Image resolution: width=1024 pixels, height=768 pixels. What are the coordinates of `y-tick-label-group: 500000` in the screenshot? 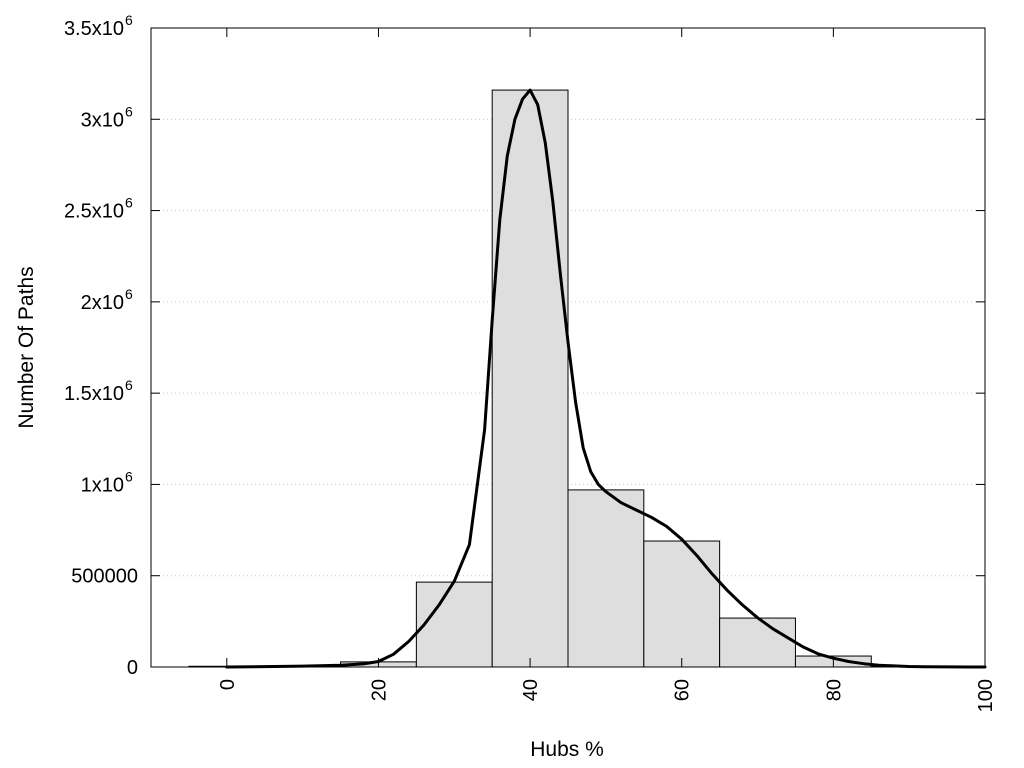 It's located at (104, 577).